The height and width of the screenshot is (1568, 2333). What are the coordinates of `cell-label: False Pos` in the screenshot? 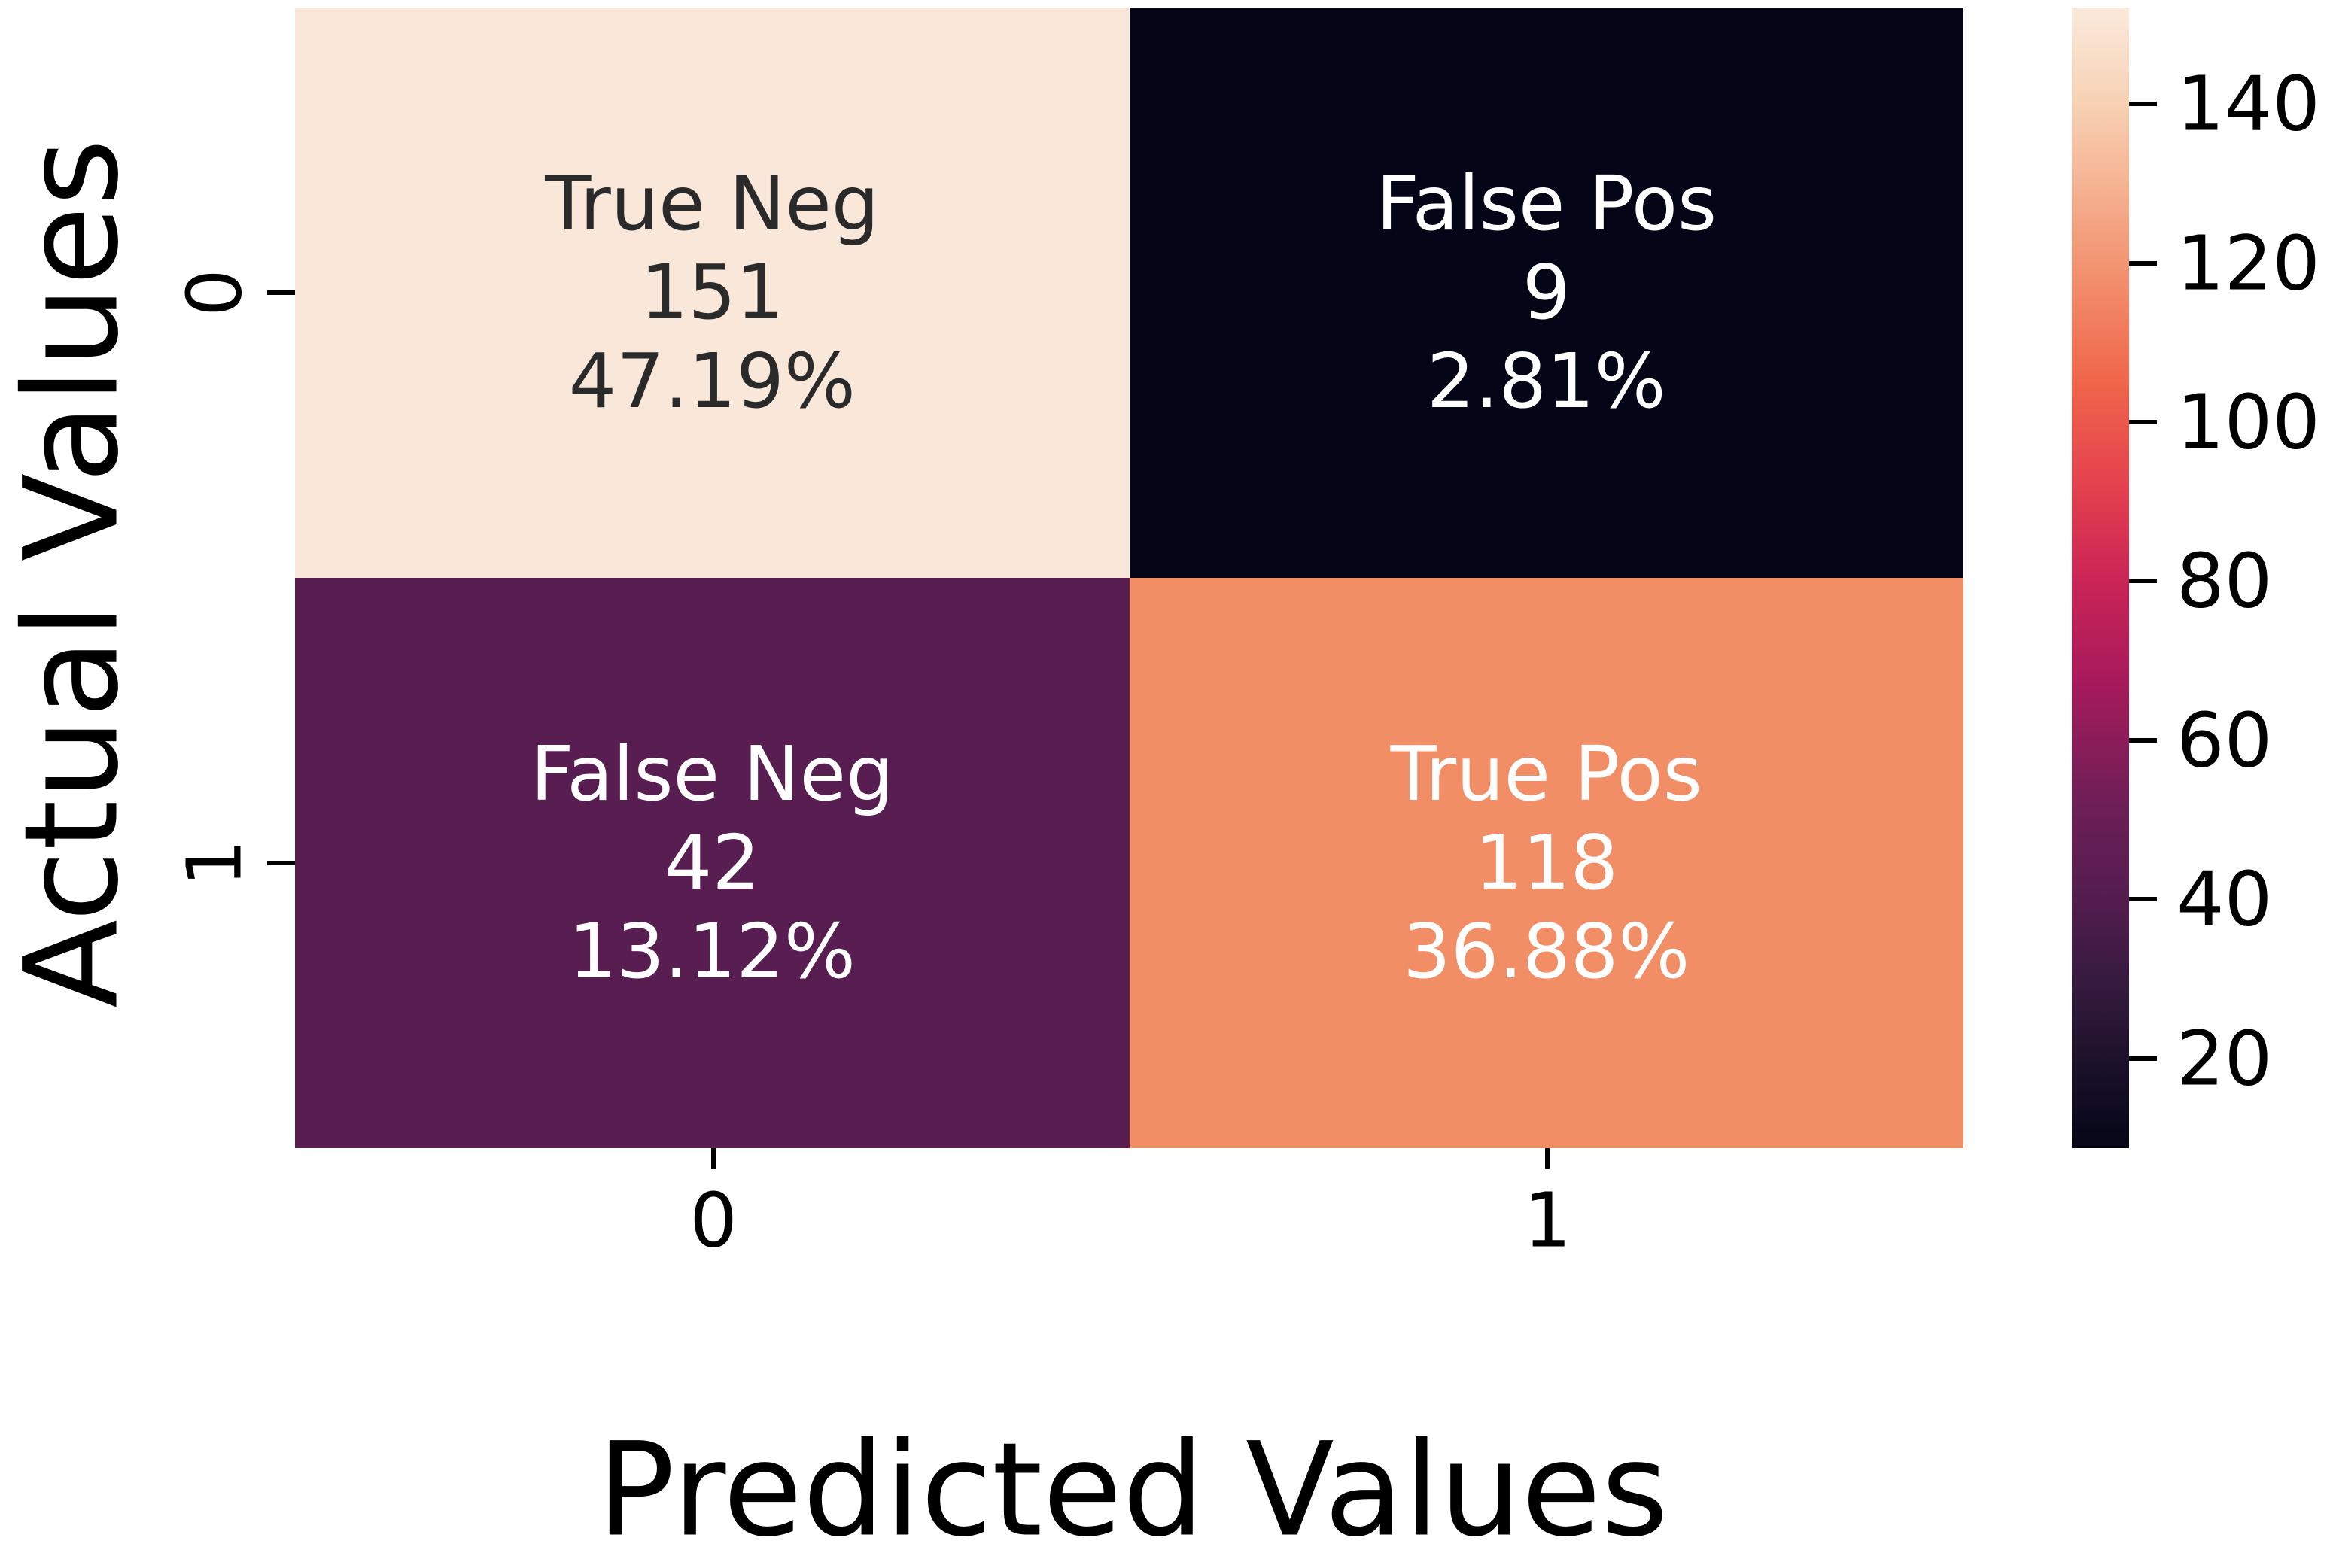 It's located at (1546, 204).